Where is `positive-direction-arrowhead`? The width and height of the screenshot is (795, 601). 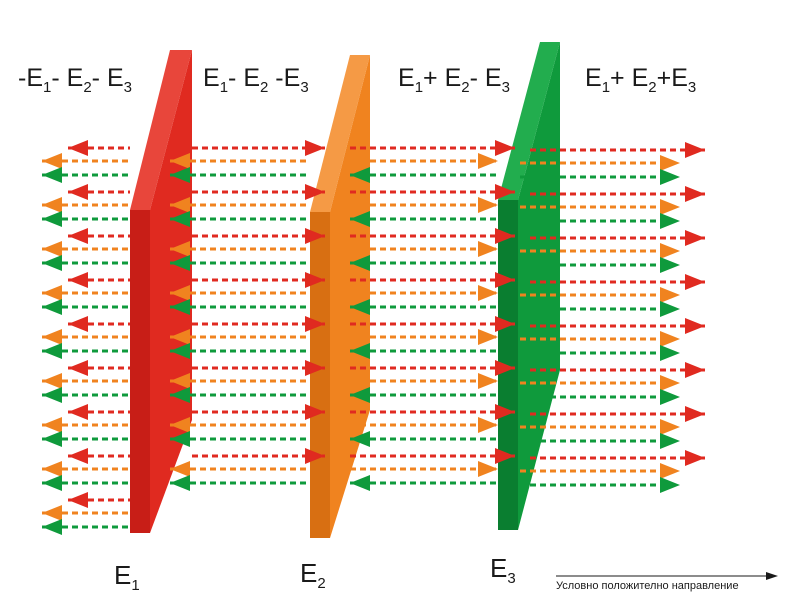 positive-direction-arrowhead is located at coordinates (772, 576).